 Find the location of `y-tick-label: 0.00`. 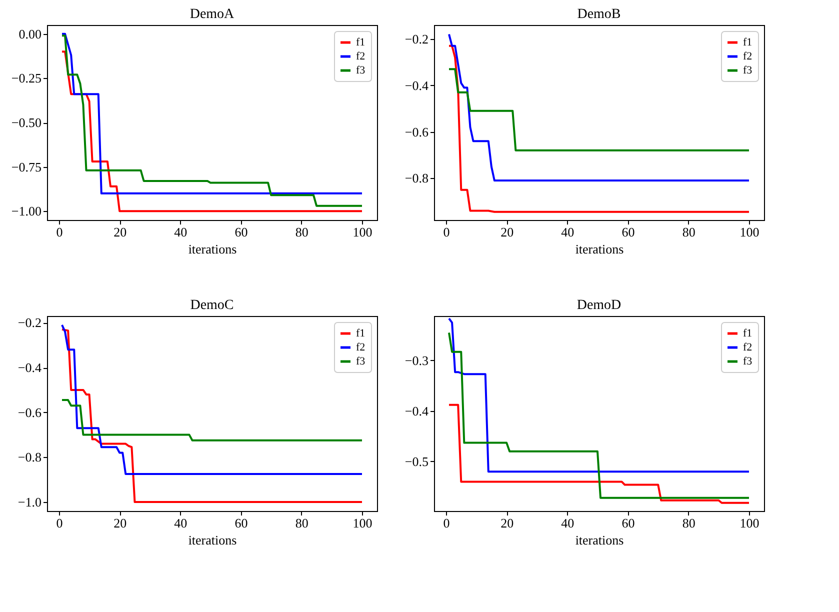

y-tick-label: 0.00 is located at coordinates (30, 34).